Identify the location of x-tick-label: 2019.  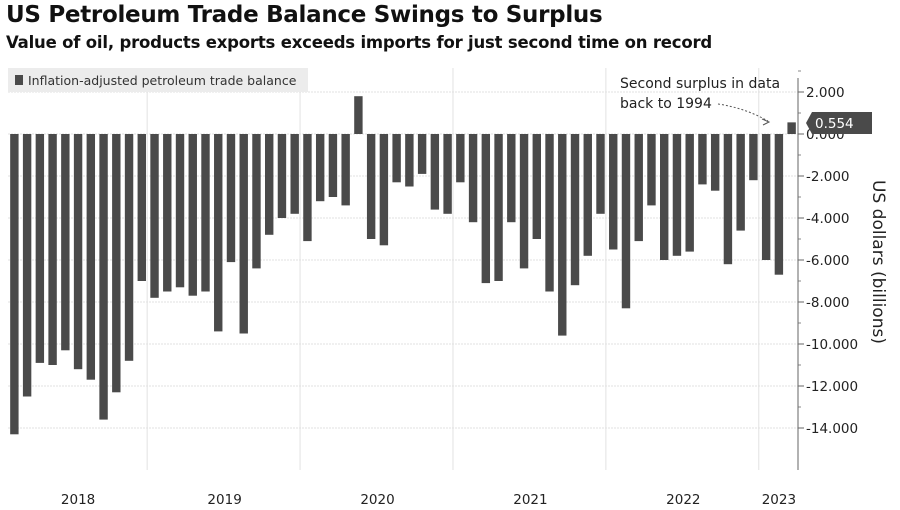
(224, 500).